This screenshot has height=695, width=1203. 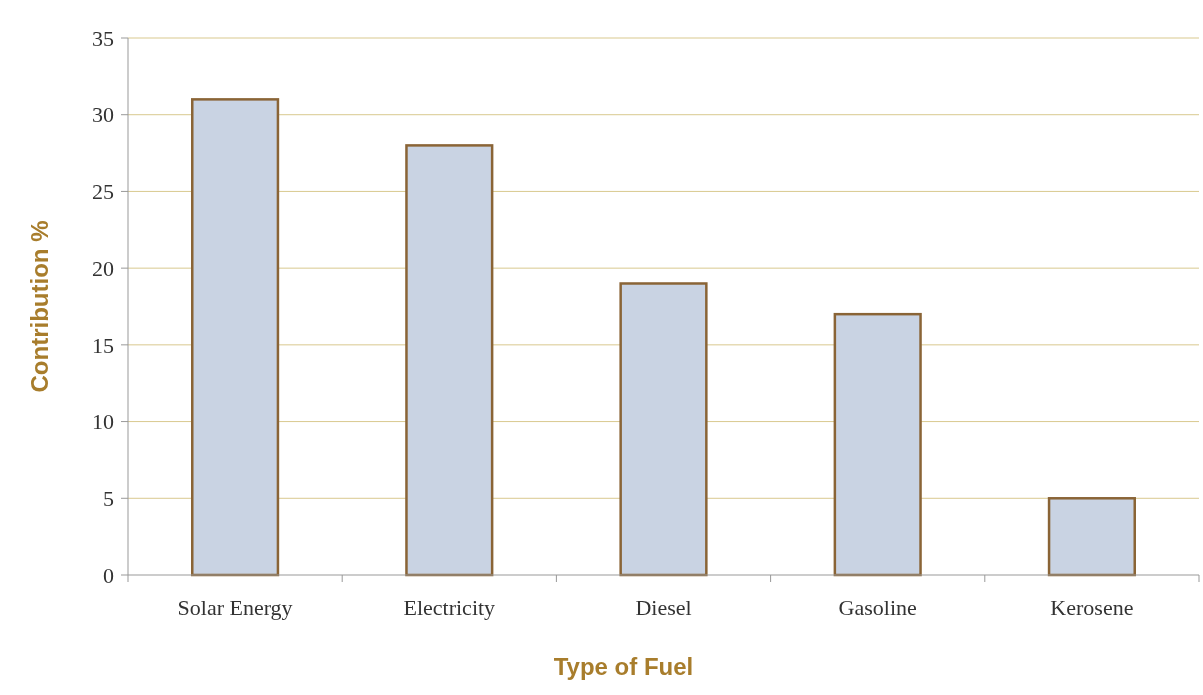 What do you see at coordinates (663, 607) in the screenshot?
I see `x-tick-label: Diesel` at bounding box center [663, 607].